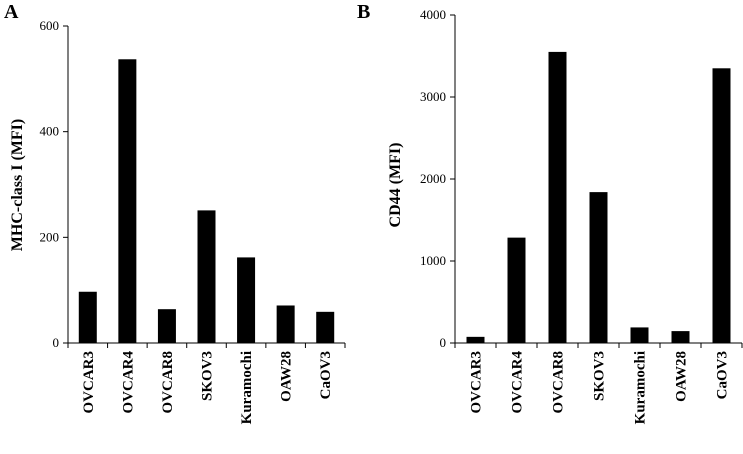 The image size is (743, 454). Describe the element at coordinates (600, 376) in the screenshot. I see `panel-b-category-label: SKOV3` at that location.